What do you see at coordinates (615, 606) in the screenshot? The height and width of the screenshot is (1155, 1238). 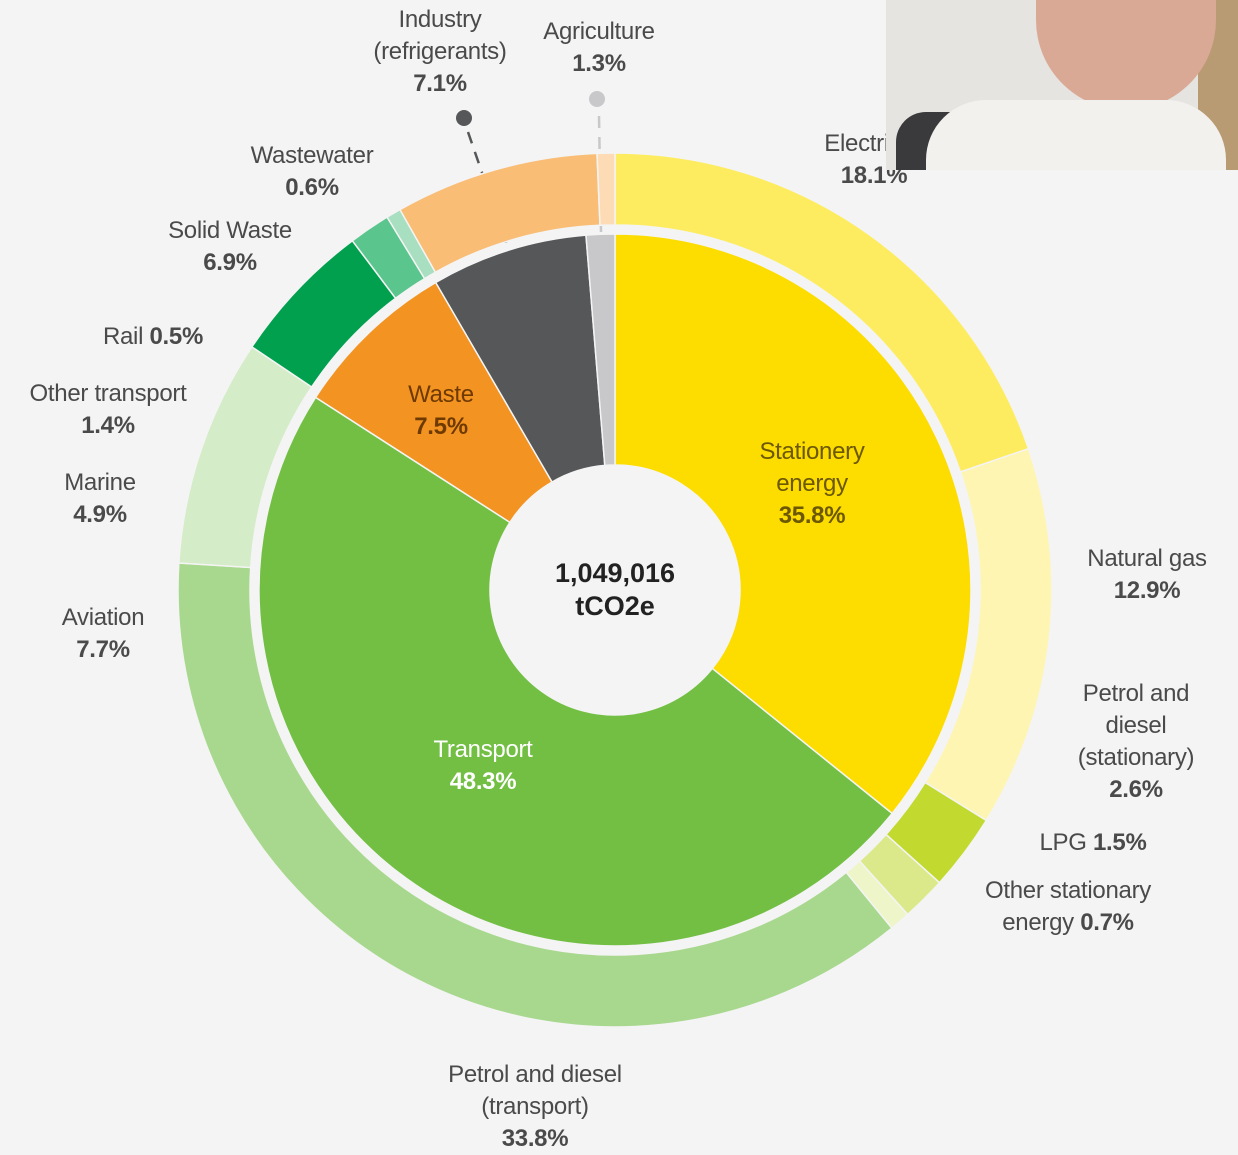 I see `center-unit: tCO2e` at bounding box center [615, 606].